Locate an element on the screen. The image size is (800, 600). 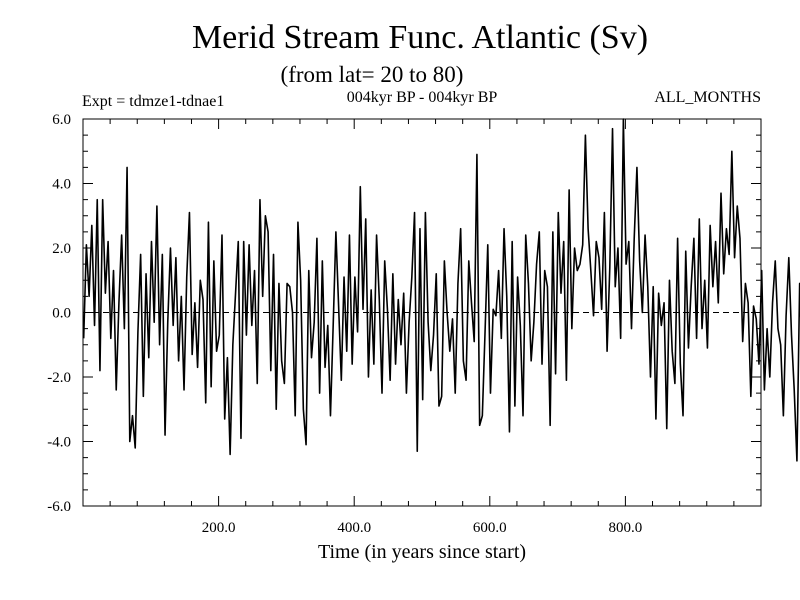
period-label: 004kyr BP - 004kyr BP is located at coordinates (422, 97).